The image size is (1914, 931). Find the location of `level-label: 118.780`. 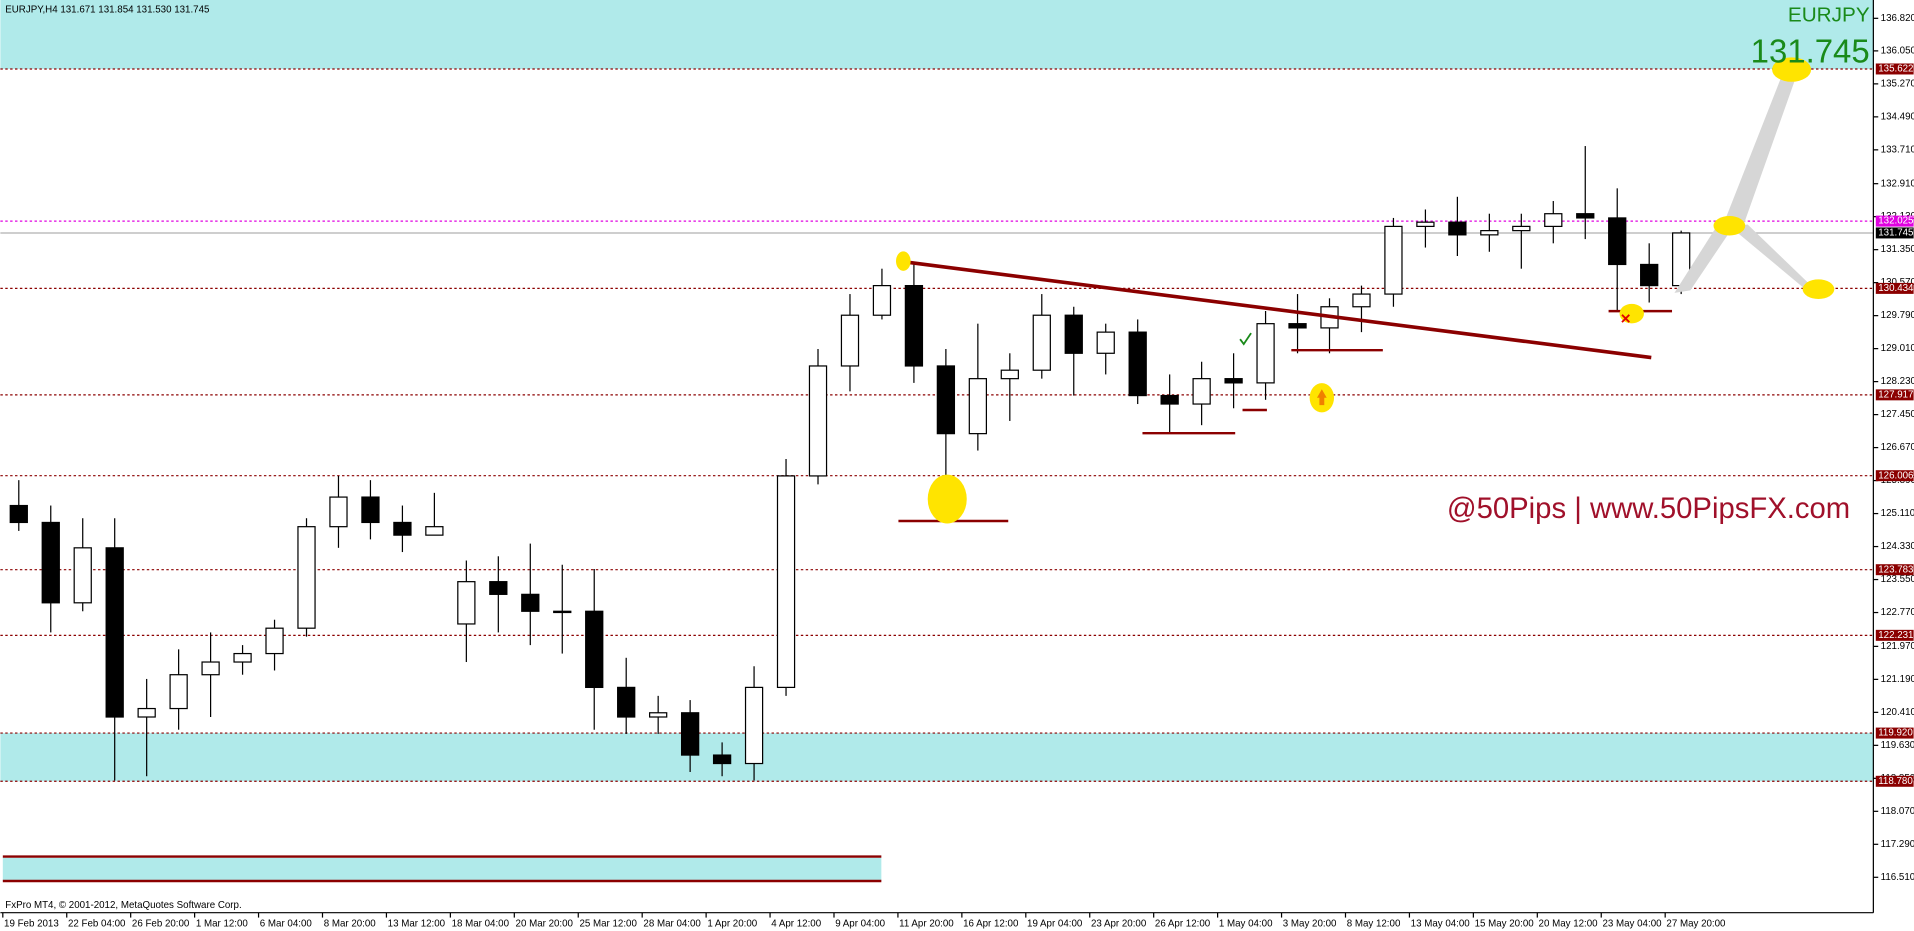

level-label: 118.780 is located at coordinates (1895, 781).